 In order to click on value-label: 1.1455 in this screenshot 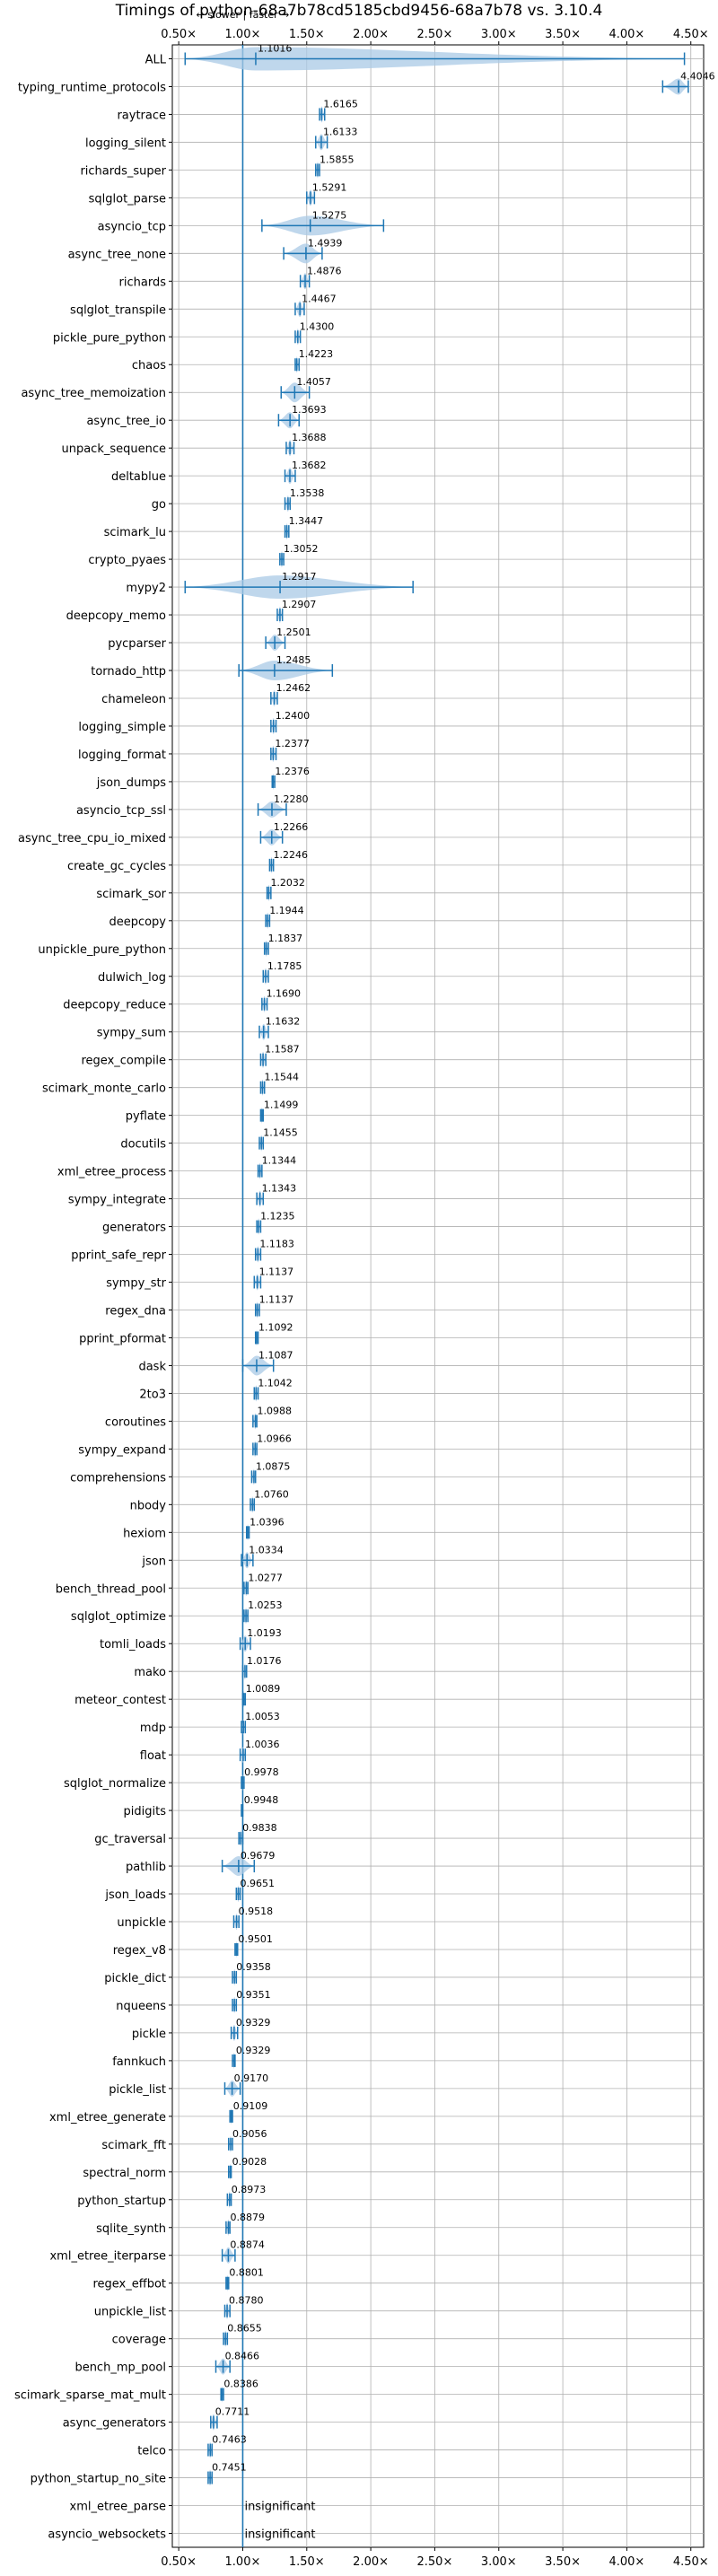, I will do `click(280, 1133)`.